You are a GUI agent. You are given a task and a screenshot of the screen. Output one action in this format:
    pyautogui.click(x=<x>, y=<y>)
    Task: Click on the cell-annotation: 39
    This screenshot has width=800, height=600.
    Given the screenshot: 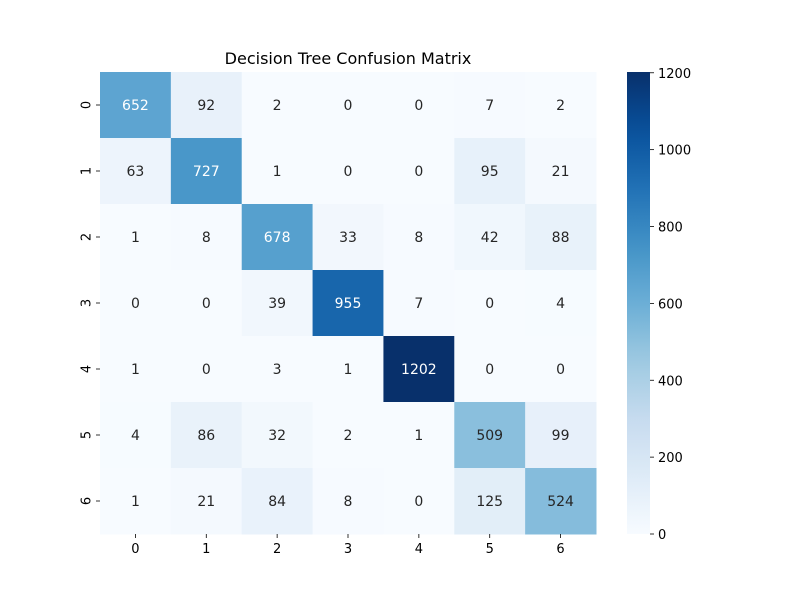 What is the action you would take?
    pyautogui.click(x=277, y=304)
    